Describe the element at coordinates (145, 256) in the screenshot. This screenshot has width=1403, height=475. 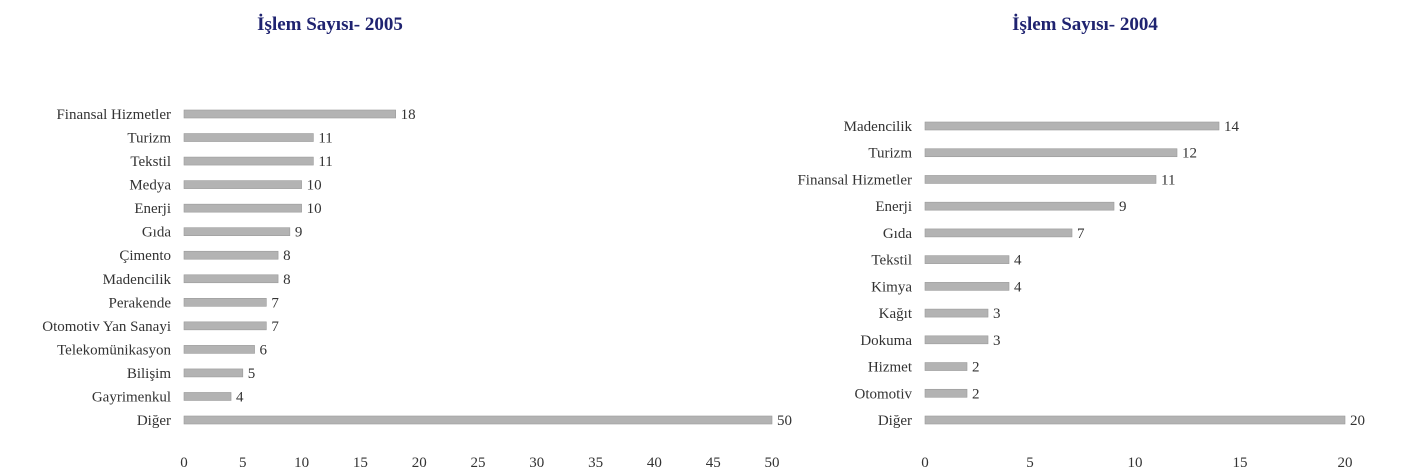
I see `category-label-cimento-2005: Çimento` at that location.